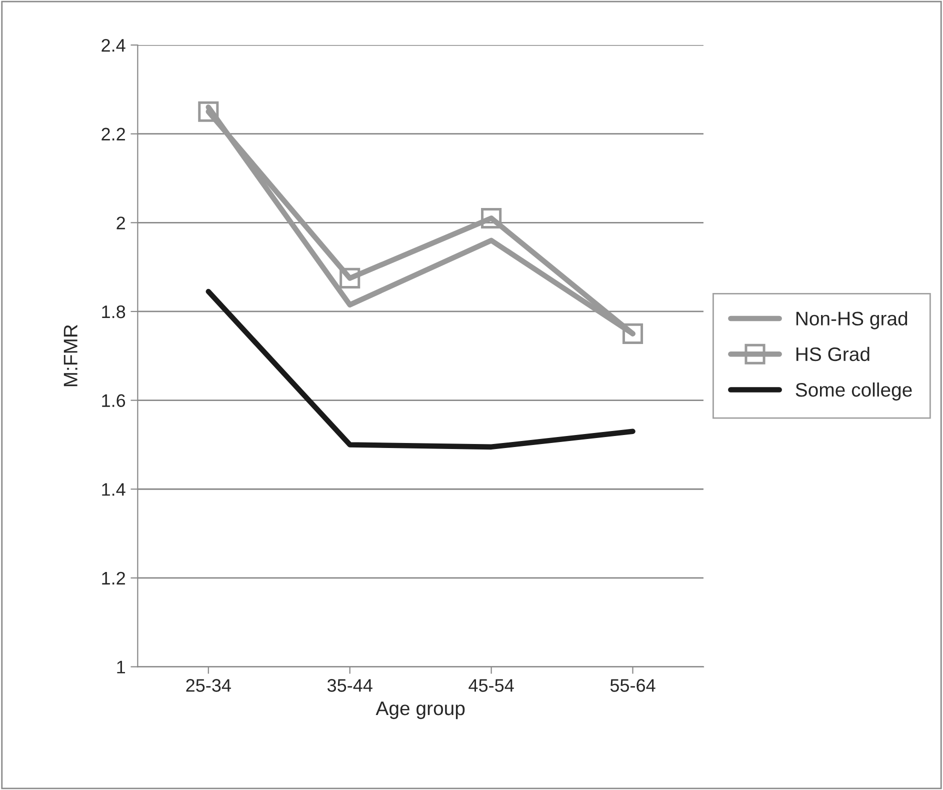 This screenshot has width=943, height=790. I want to click on legend-label: Some college, so click(854, 391).